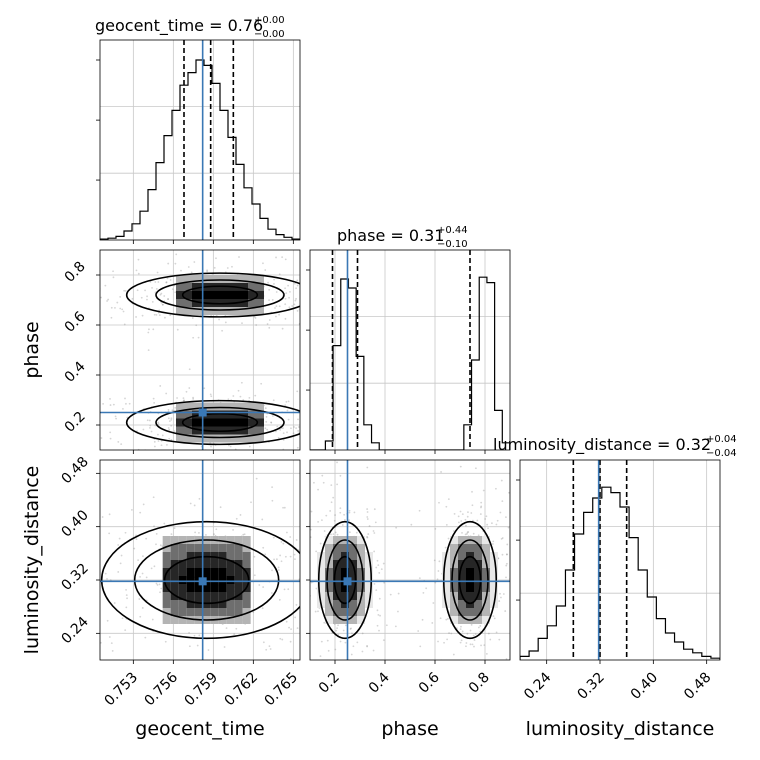 The height and width of the screenshot is (760, 760). I want to click on x-tick-label: 0.765, so click(281, 690).